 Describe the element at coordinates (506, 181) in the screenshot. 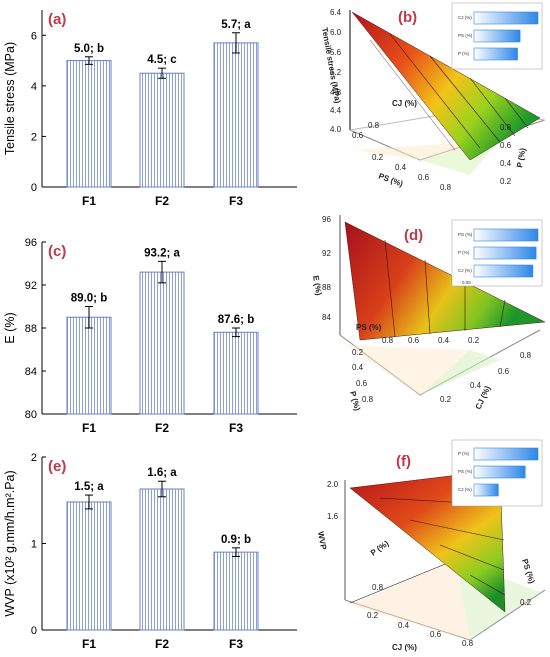

I see `p-tick-b: 0.2` at that location.